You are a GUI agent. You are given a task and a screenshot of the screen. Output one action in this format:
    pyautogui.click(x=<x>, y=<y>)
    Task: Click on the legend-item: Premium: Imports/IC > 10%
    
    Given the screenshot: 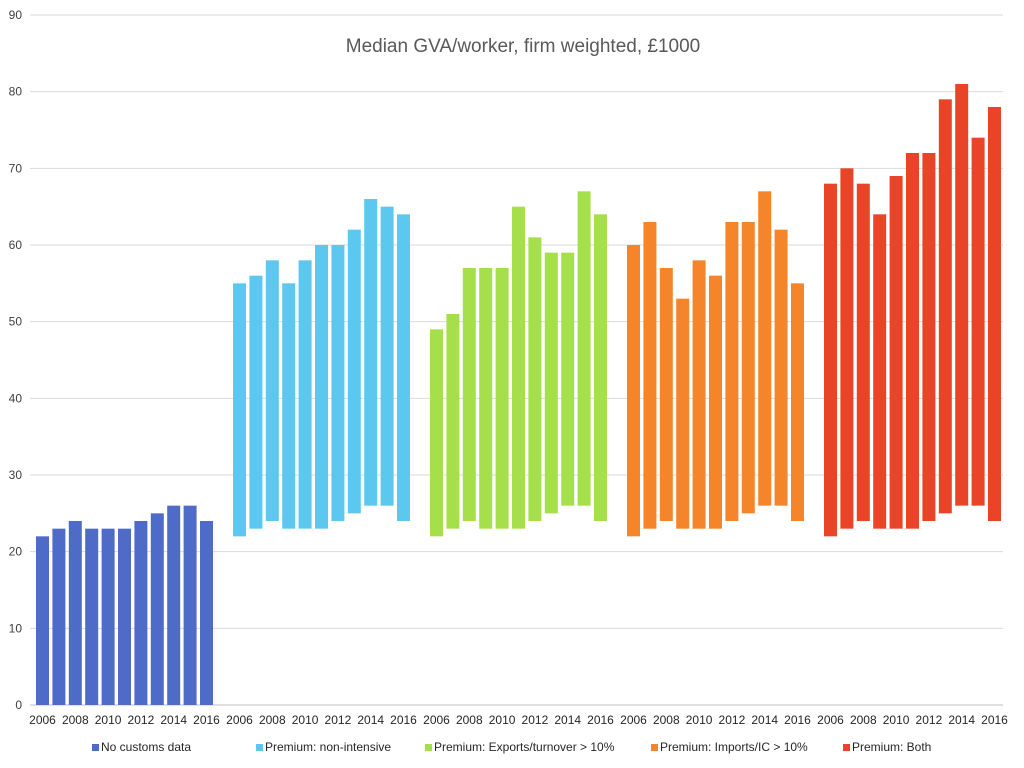 What is the action you would take?
    pyautogui.click(x=729, y=747)
    